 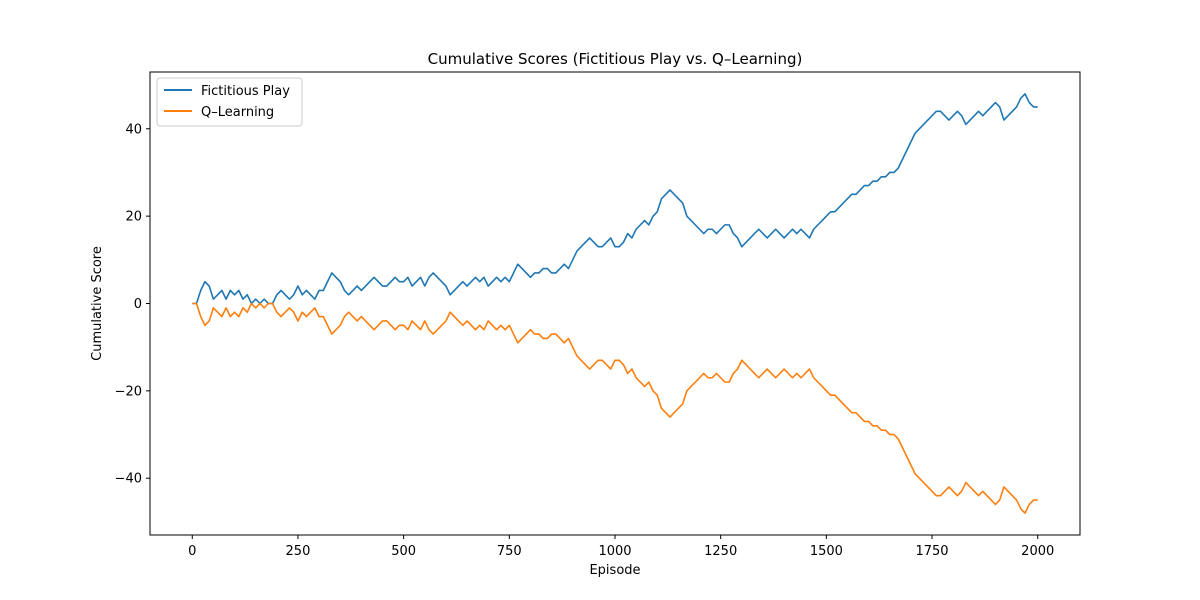 I want to click on x-tick-label: 750, so click(x=509, y=551).